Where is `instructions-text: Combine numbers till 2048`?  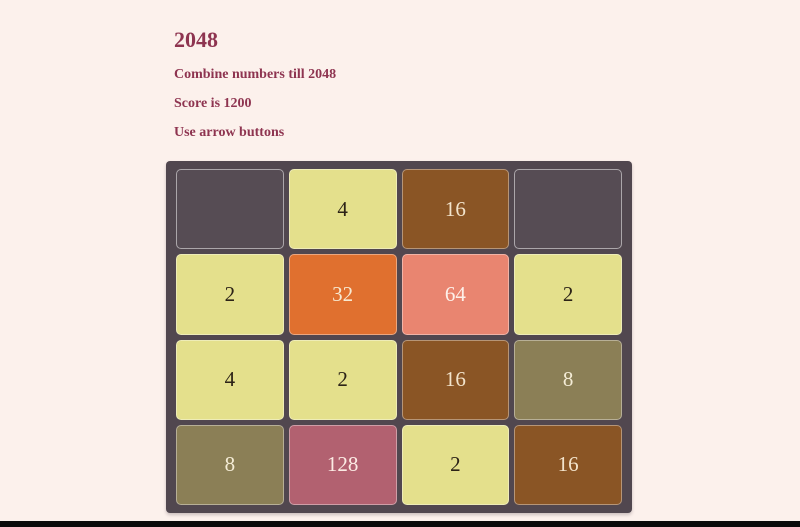
instructions-text: Combine numbers till 2048 is located at coordinates (255, 74).